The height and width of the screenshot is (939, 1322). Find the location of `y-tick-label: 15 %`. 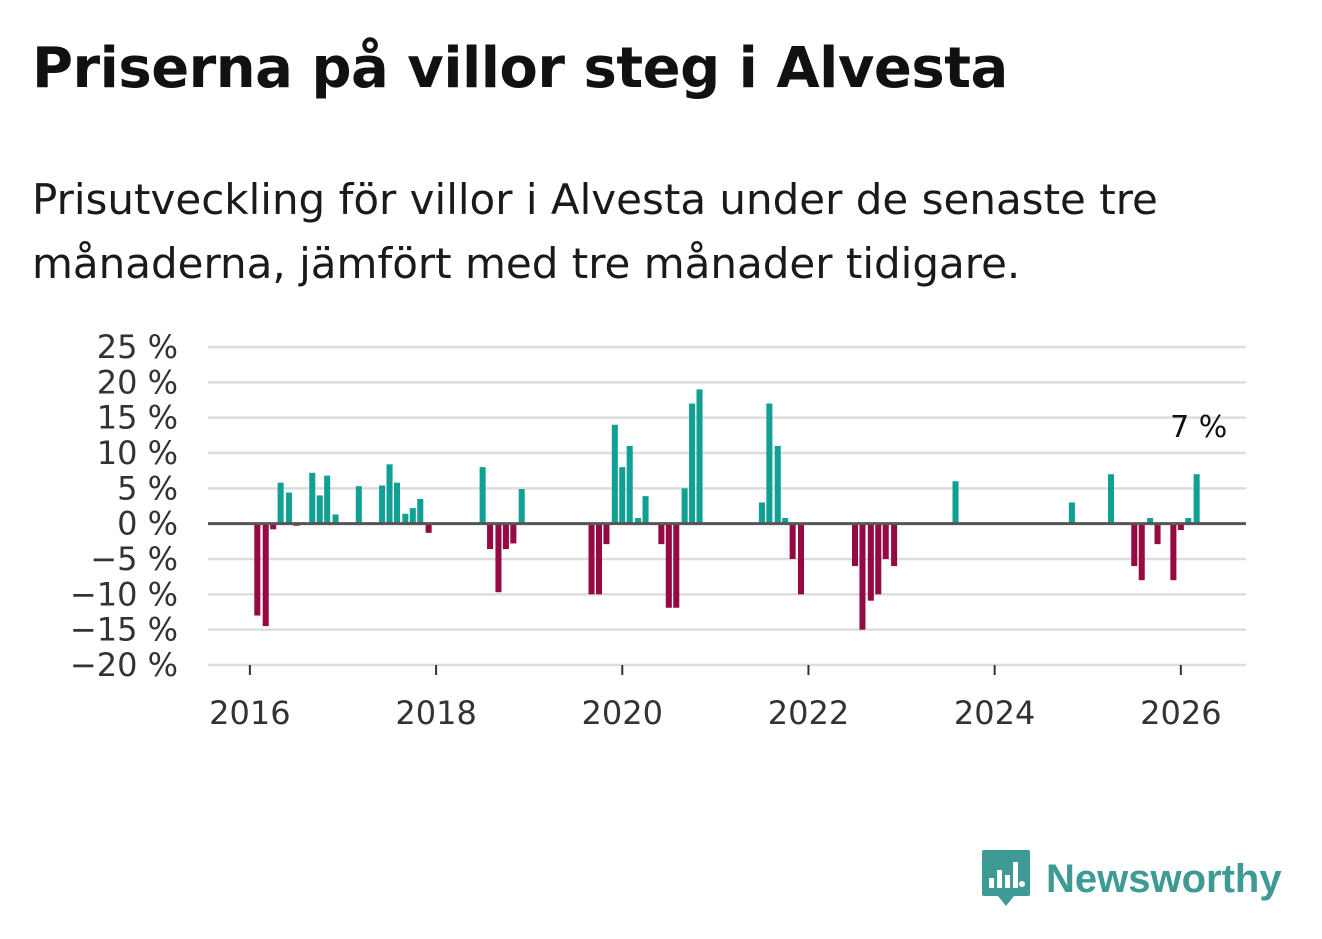

y-tick-label: 15 % is located at coordinates (137, 418).